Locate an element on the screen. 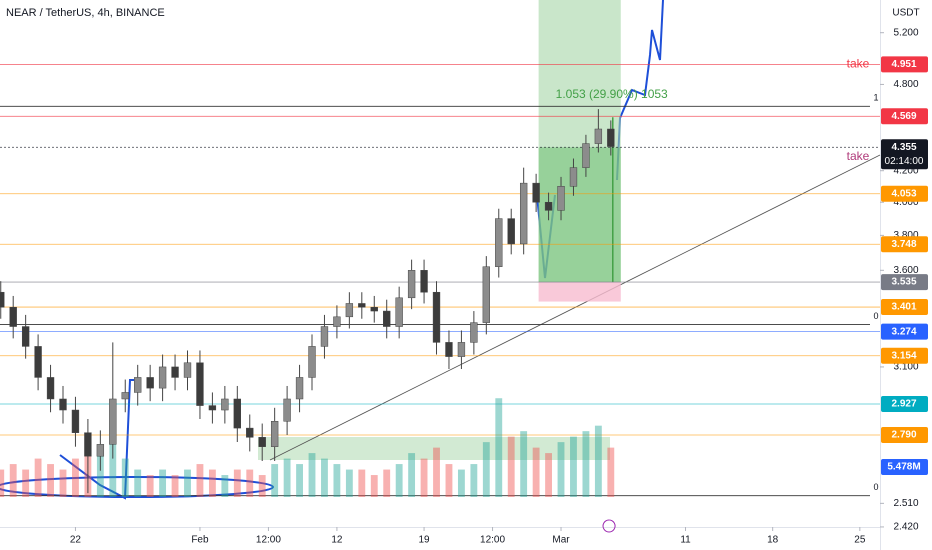 The height and width of the screenshot is (550, 932). y-tick-label: 4.200 is located at coordinates (905, 170).